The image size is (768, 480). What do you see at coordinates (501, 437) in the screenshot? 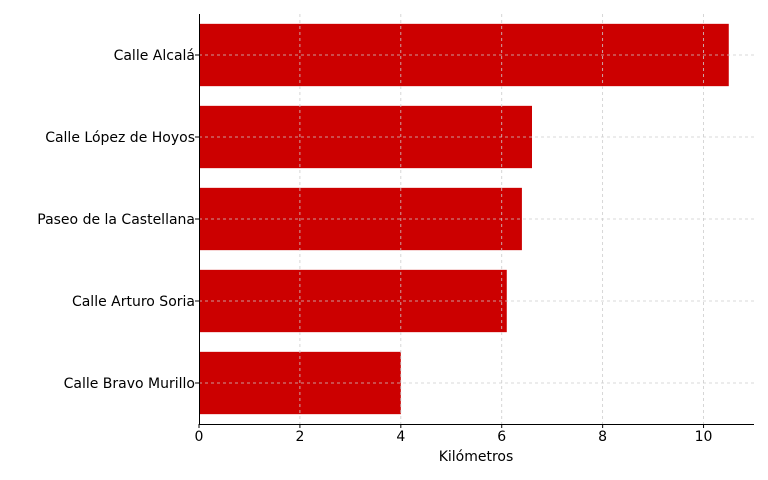
I see `x-tick-label: 6` at bounding box center [501, 437].